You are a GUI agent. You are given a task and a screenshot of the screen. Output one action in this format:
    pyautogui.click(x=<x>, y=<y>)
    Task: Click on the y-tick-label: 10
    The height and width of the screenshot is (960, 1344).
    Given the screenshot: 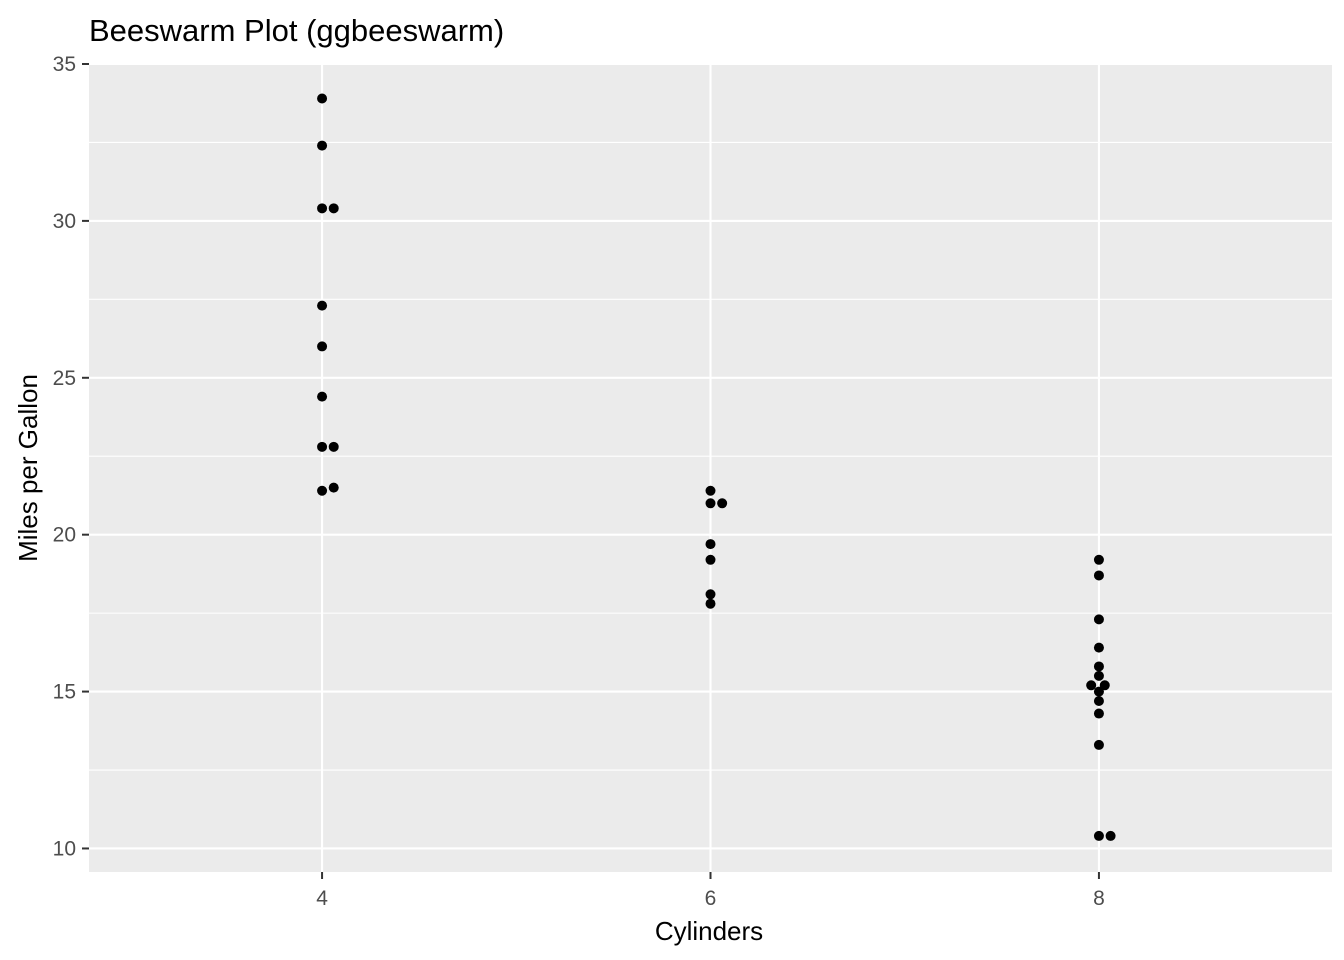 What is the action you would take?
    pyautogui.click(x=64, y=848)
    